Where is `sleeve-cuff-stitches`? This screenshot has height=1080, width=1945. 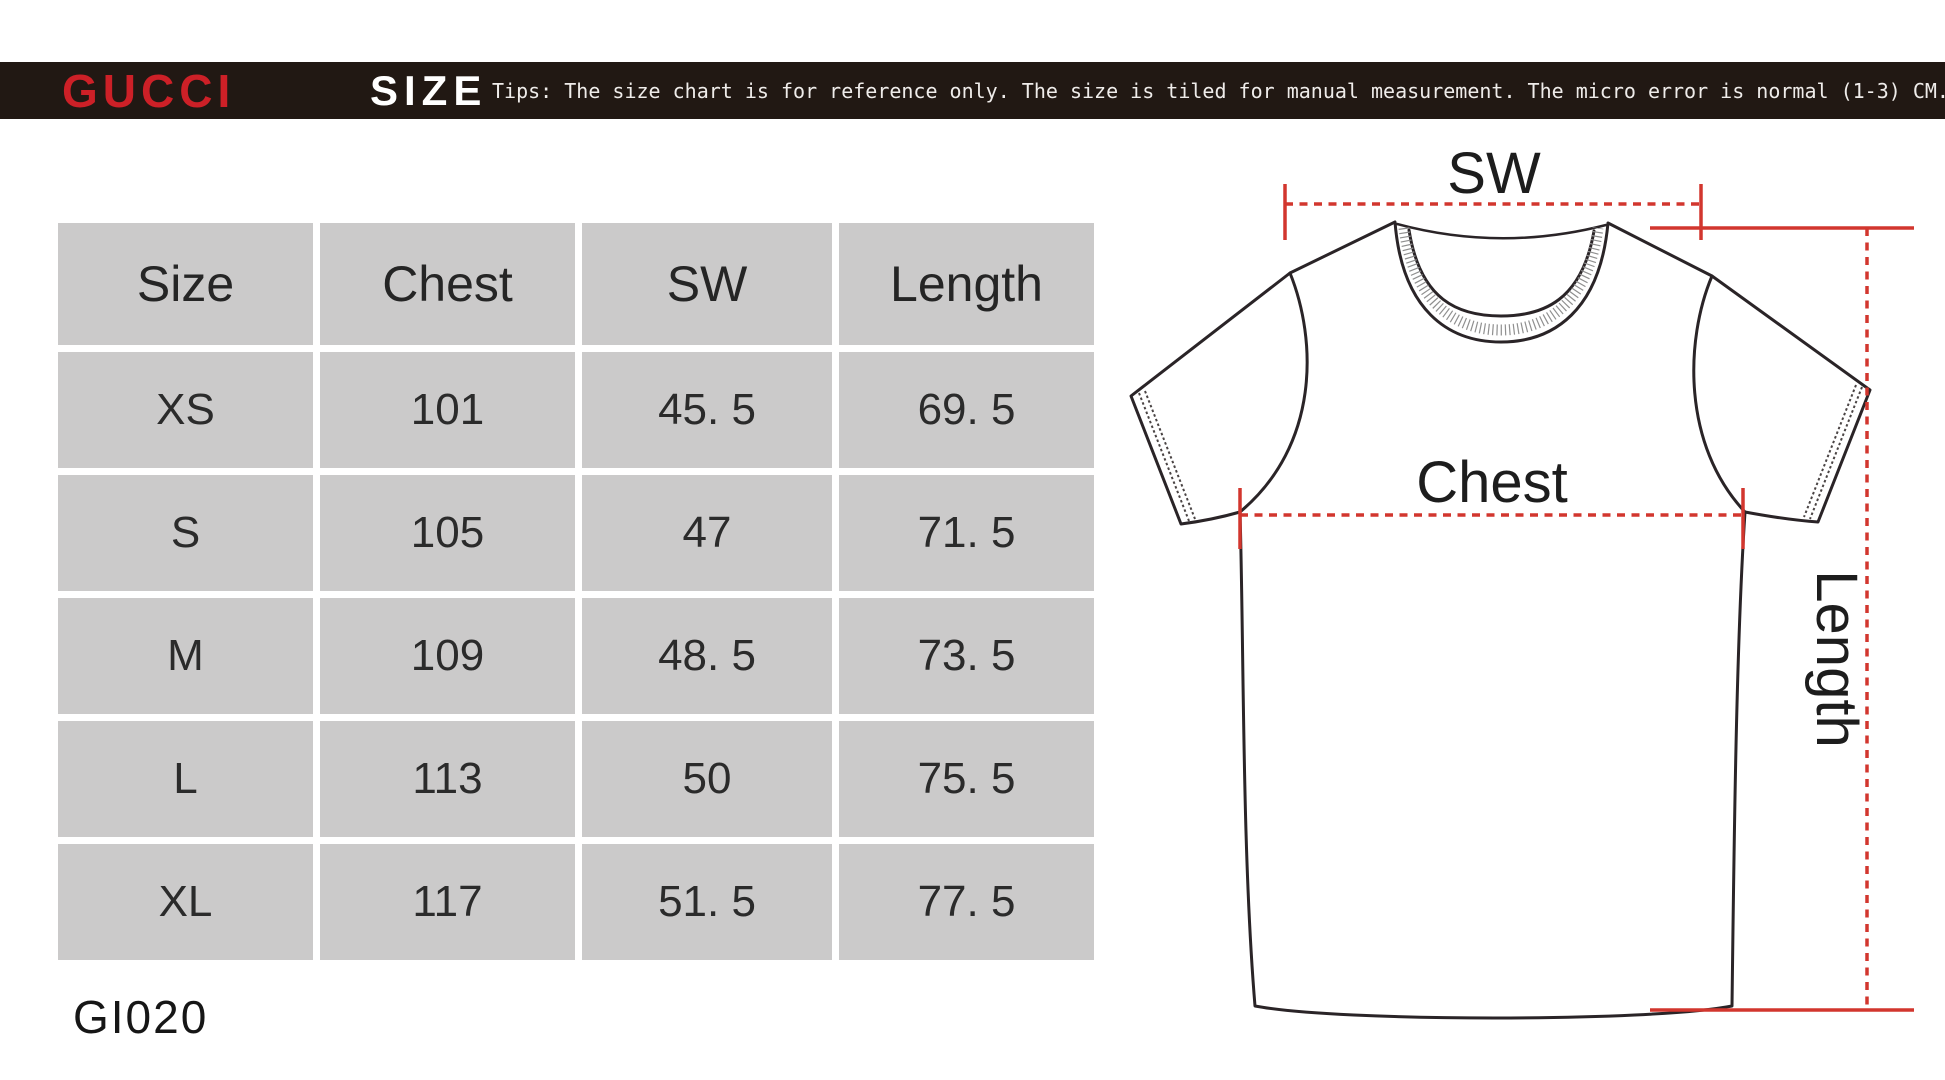 sleeve-cuff-stitches is located at coordinates (1500, 453).